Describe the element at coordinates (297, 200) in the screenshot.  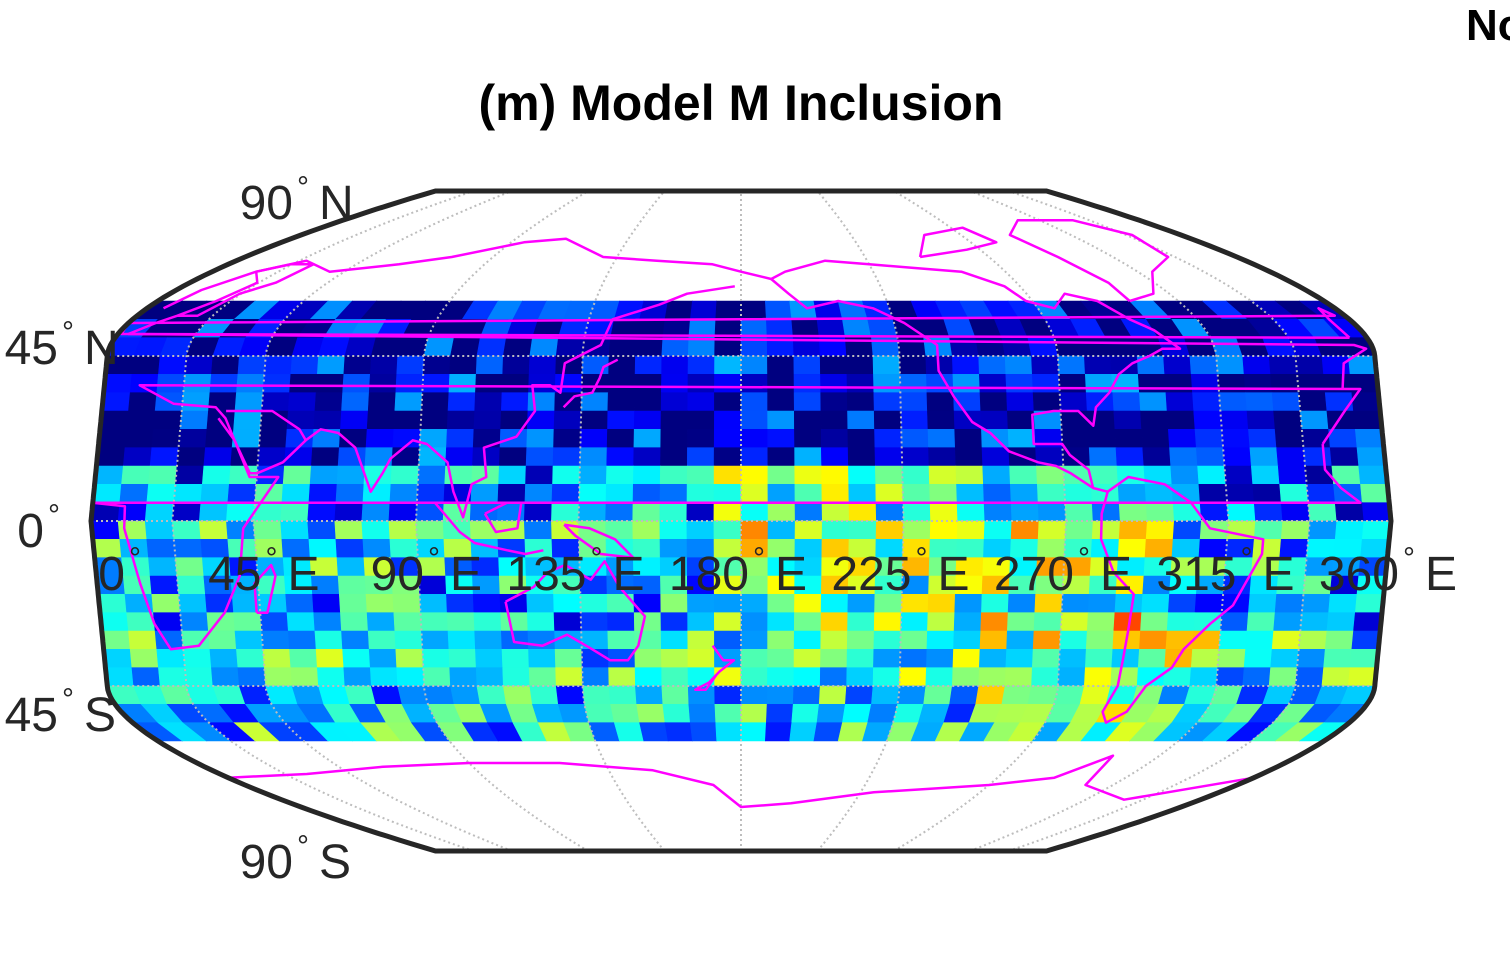
I see `lat-label-n90: 90 ° N` at that location.